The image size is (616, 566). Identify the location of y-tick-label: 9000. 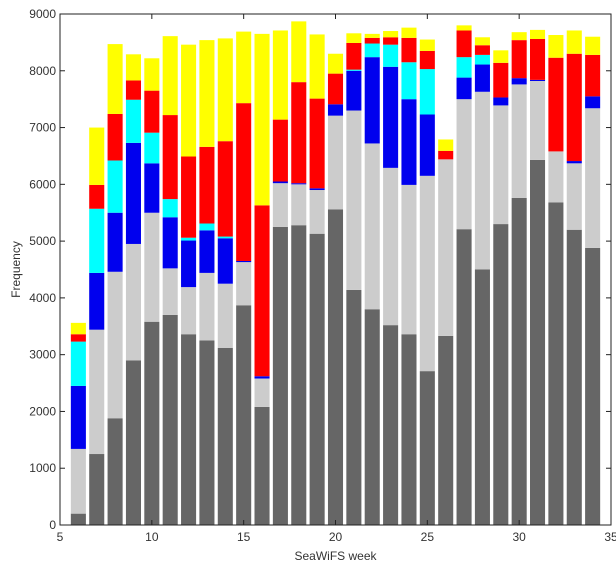
(42, 14).